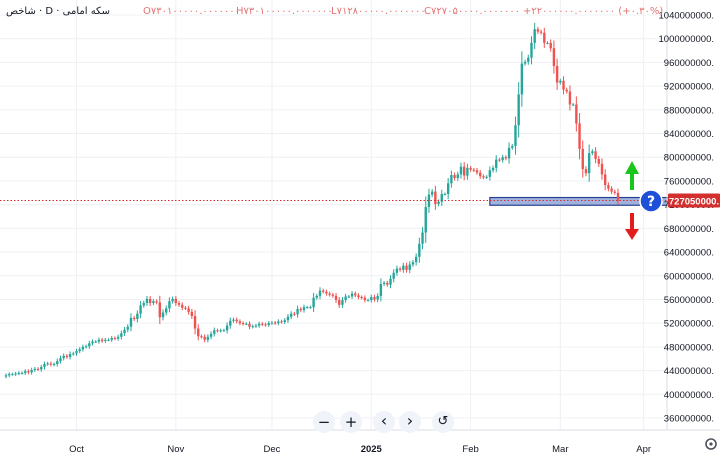  Describe the element at coordinates (689, 134) in the screenshot. I see `y-tick-label: 840000000.` at that location.